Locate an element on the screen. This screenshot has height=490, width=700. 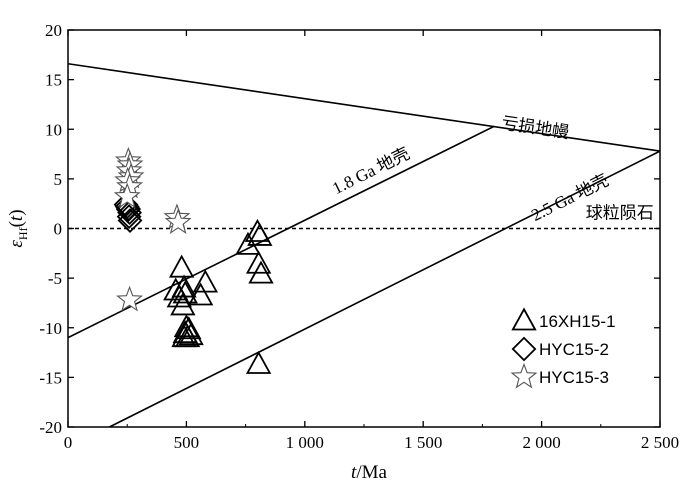
y-axis-title-var: t is located at coordinates (16, 218).